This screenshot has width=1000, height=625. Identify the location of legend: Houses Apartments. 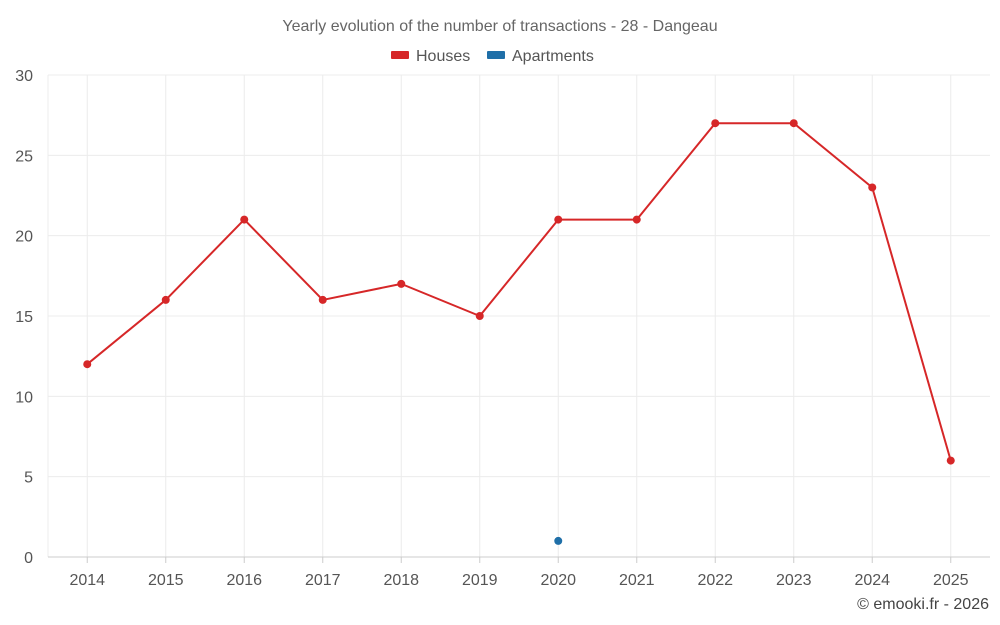
(492, 56).